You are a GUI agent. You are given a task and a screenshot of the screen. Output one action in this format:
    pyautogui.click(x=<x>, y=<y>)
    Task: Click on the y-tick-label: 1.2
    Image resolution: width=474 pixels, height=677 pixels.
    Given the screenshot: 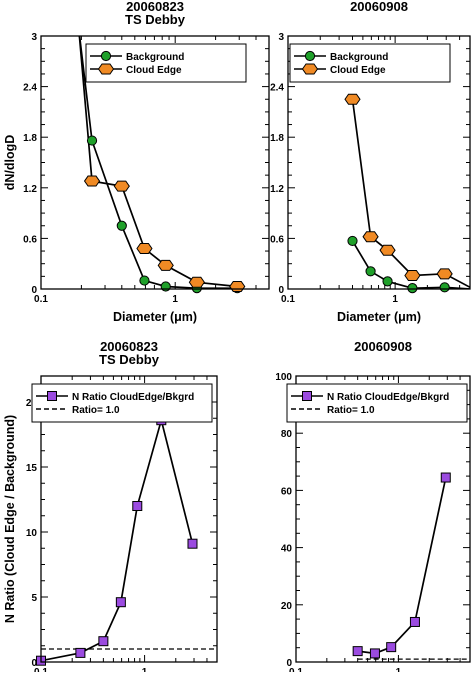 What is the action you would take?
    pyautogui.click(x=277, y=189)
    